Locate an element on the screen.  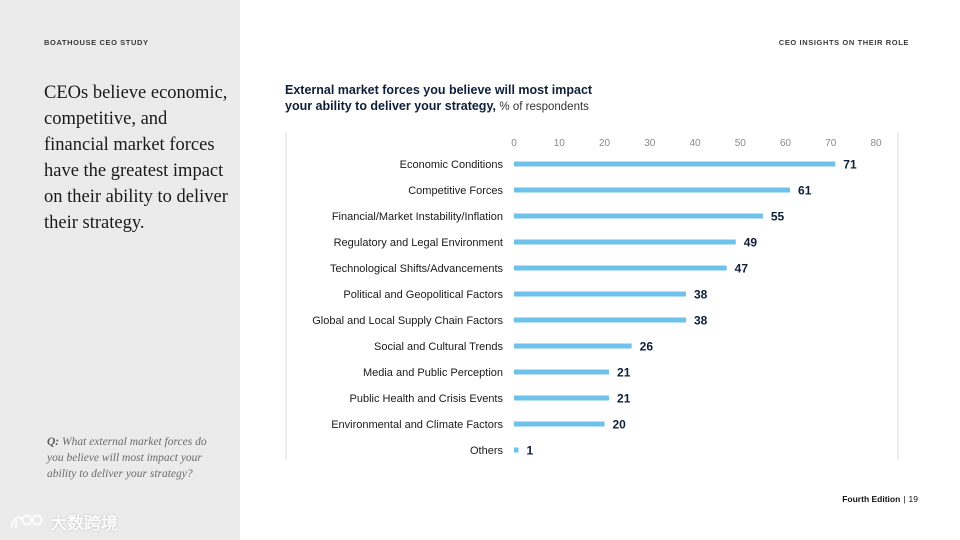
category-label: Political and Geopolitical Factors is located at coordinates (423, 295).